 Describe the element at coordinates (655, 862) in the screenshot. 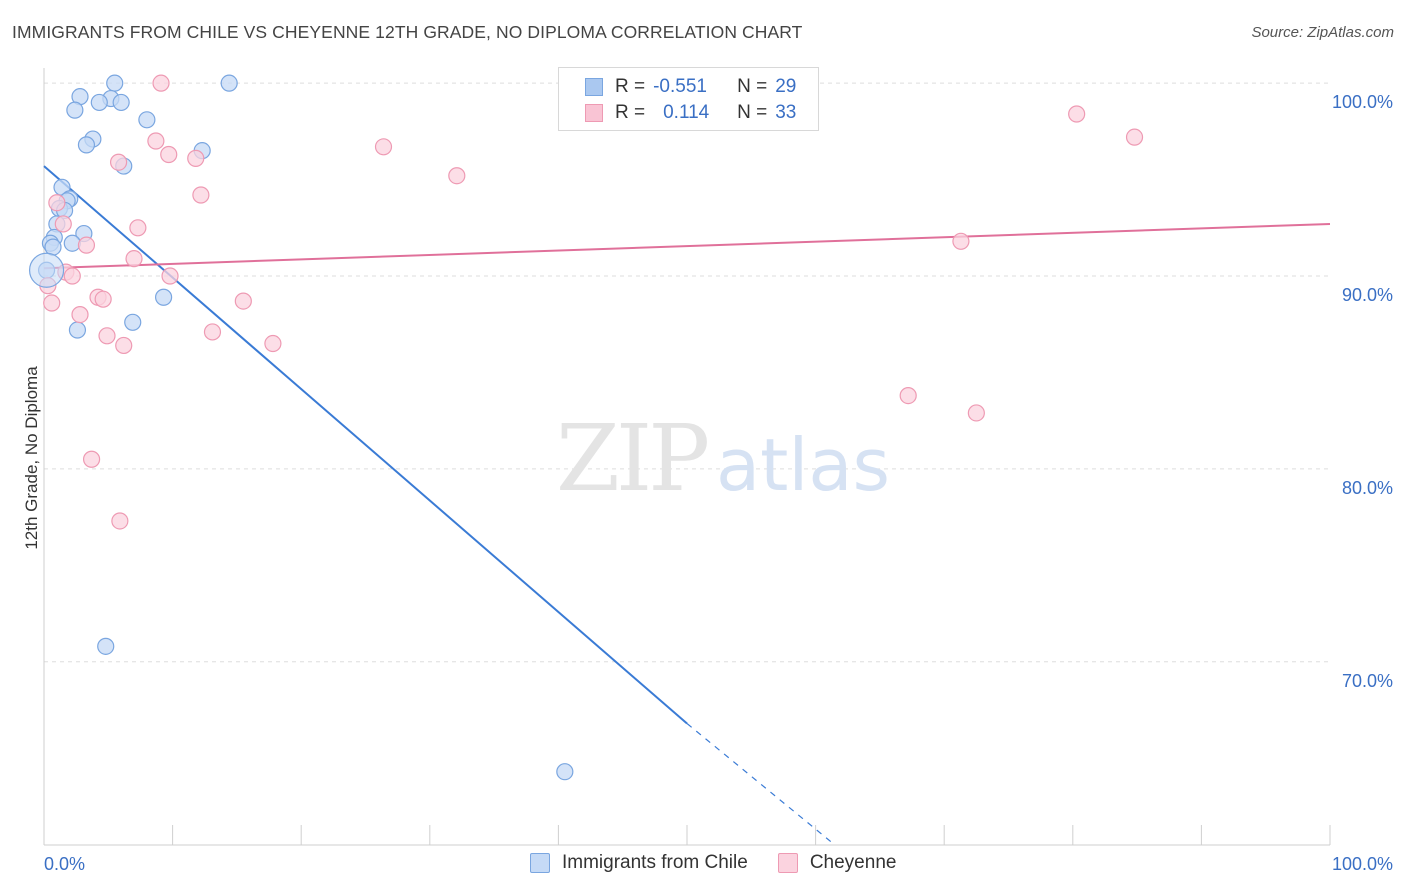

I see `legend-label-chile: Immigrants from Chile` at that location.